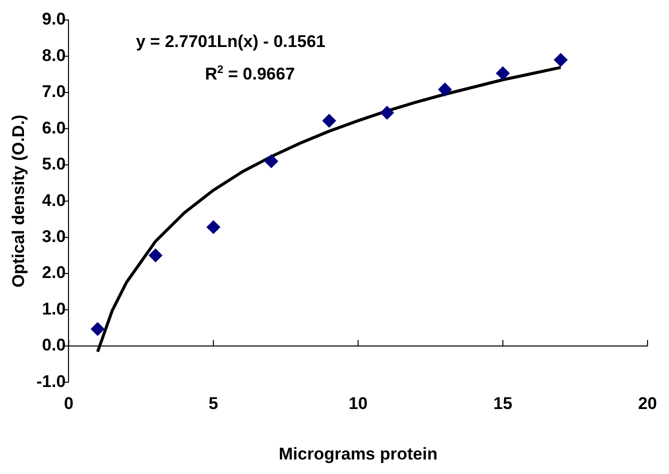 This screenshot has height=474, width=669. What do you see at coordinates (502, 404) in the screenshot?
I see `x-tick-label: 15` at bounding box center [502, 404].